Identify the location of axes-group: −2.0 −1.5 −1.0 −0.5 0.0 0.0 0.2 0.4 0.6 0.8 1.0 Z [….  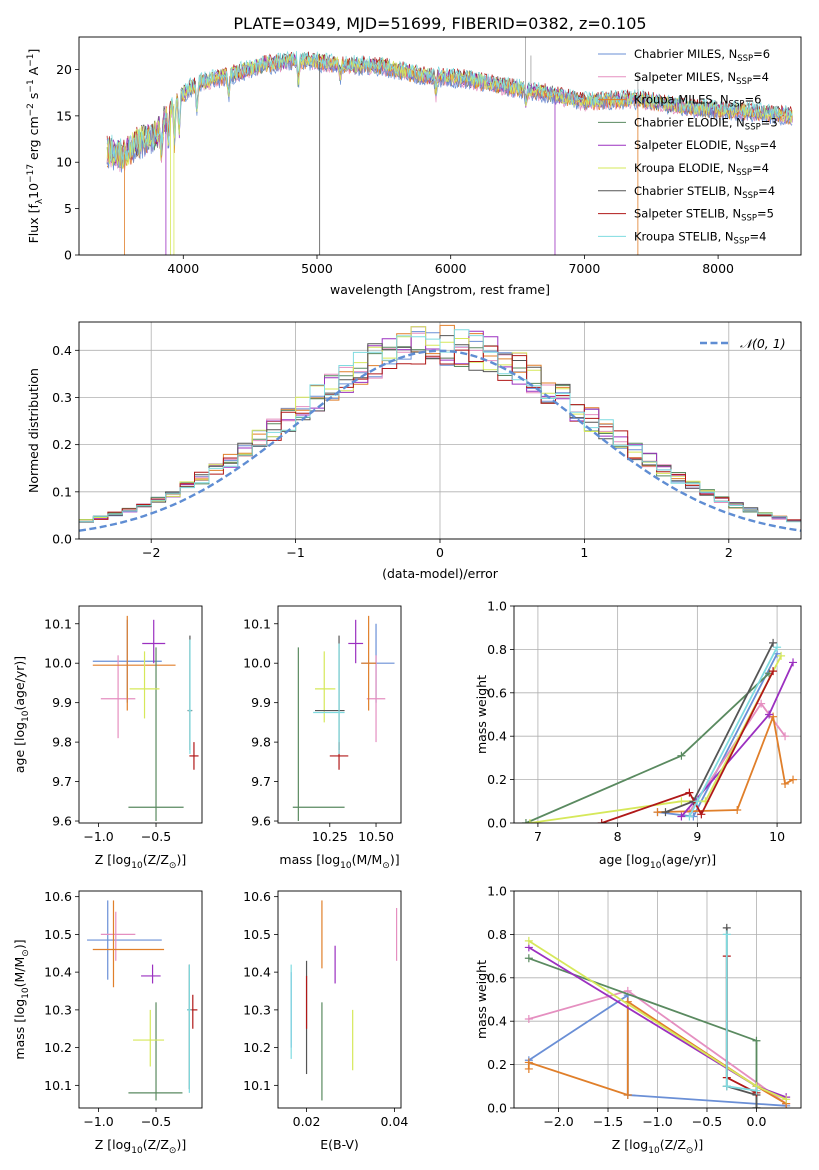
(638, 1020).